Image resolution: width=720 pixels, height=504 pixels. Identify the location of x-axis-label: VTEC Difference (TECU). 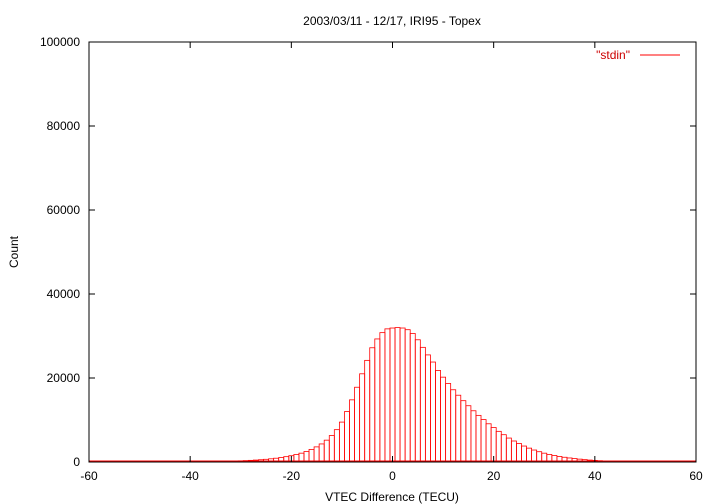
(392, 497).